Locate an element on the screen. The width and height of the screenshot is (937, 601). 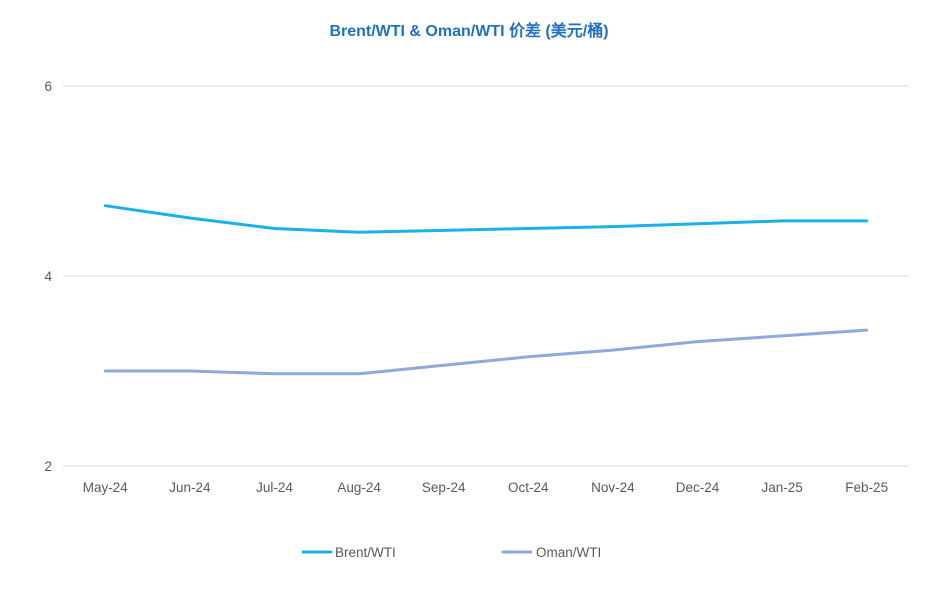
x-tick-label-may-24: May-24 is located at coordinates (106, 487).